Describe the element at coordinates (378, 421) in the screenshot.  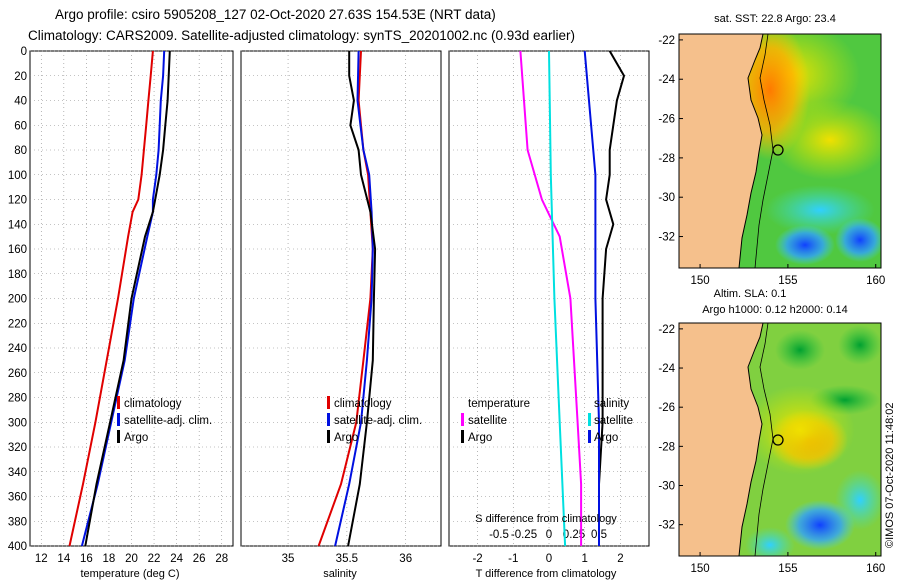
I see `legend-label-satellite: satellite-adj. clim.` at that location.